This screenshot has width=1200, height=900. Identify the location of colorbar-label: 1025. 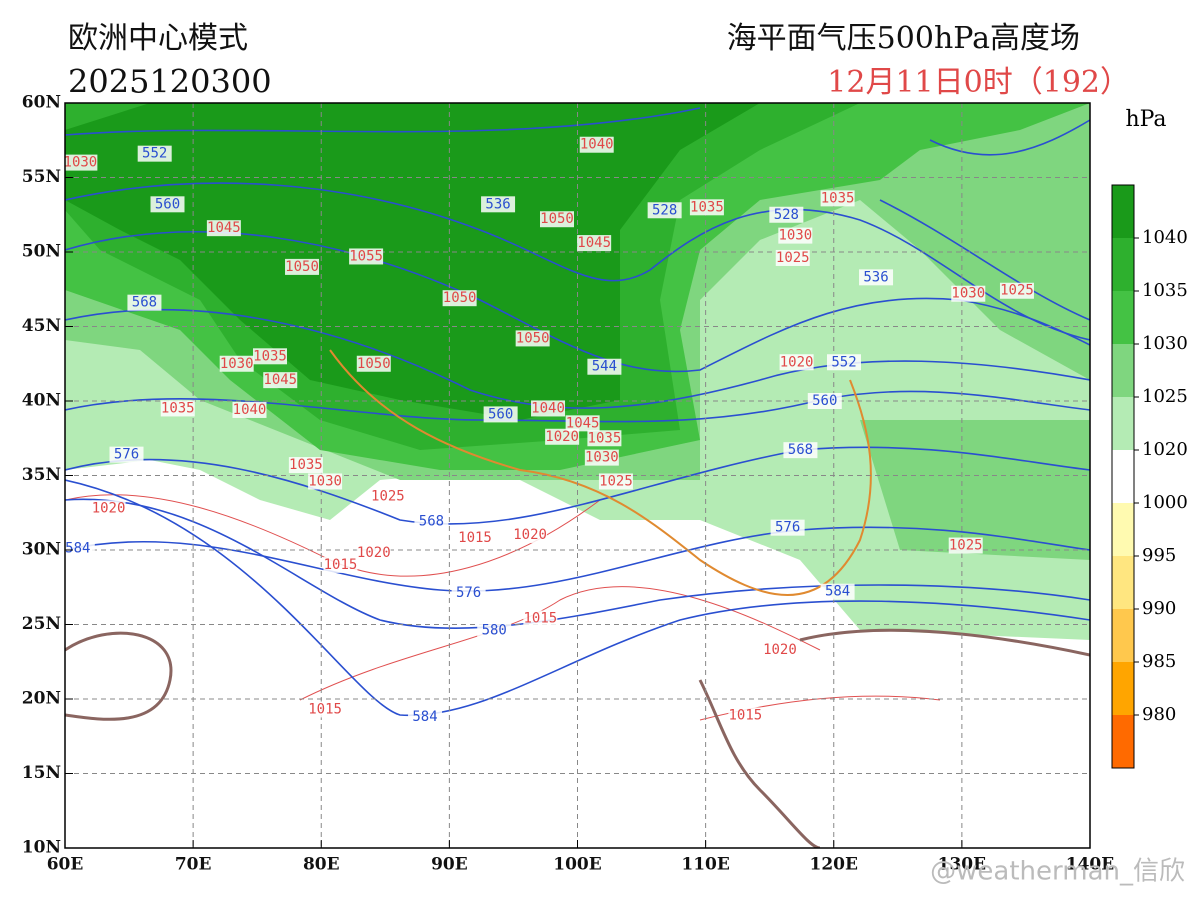
(1165, 396).